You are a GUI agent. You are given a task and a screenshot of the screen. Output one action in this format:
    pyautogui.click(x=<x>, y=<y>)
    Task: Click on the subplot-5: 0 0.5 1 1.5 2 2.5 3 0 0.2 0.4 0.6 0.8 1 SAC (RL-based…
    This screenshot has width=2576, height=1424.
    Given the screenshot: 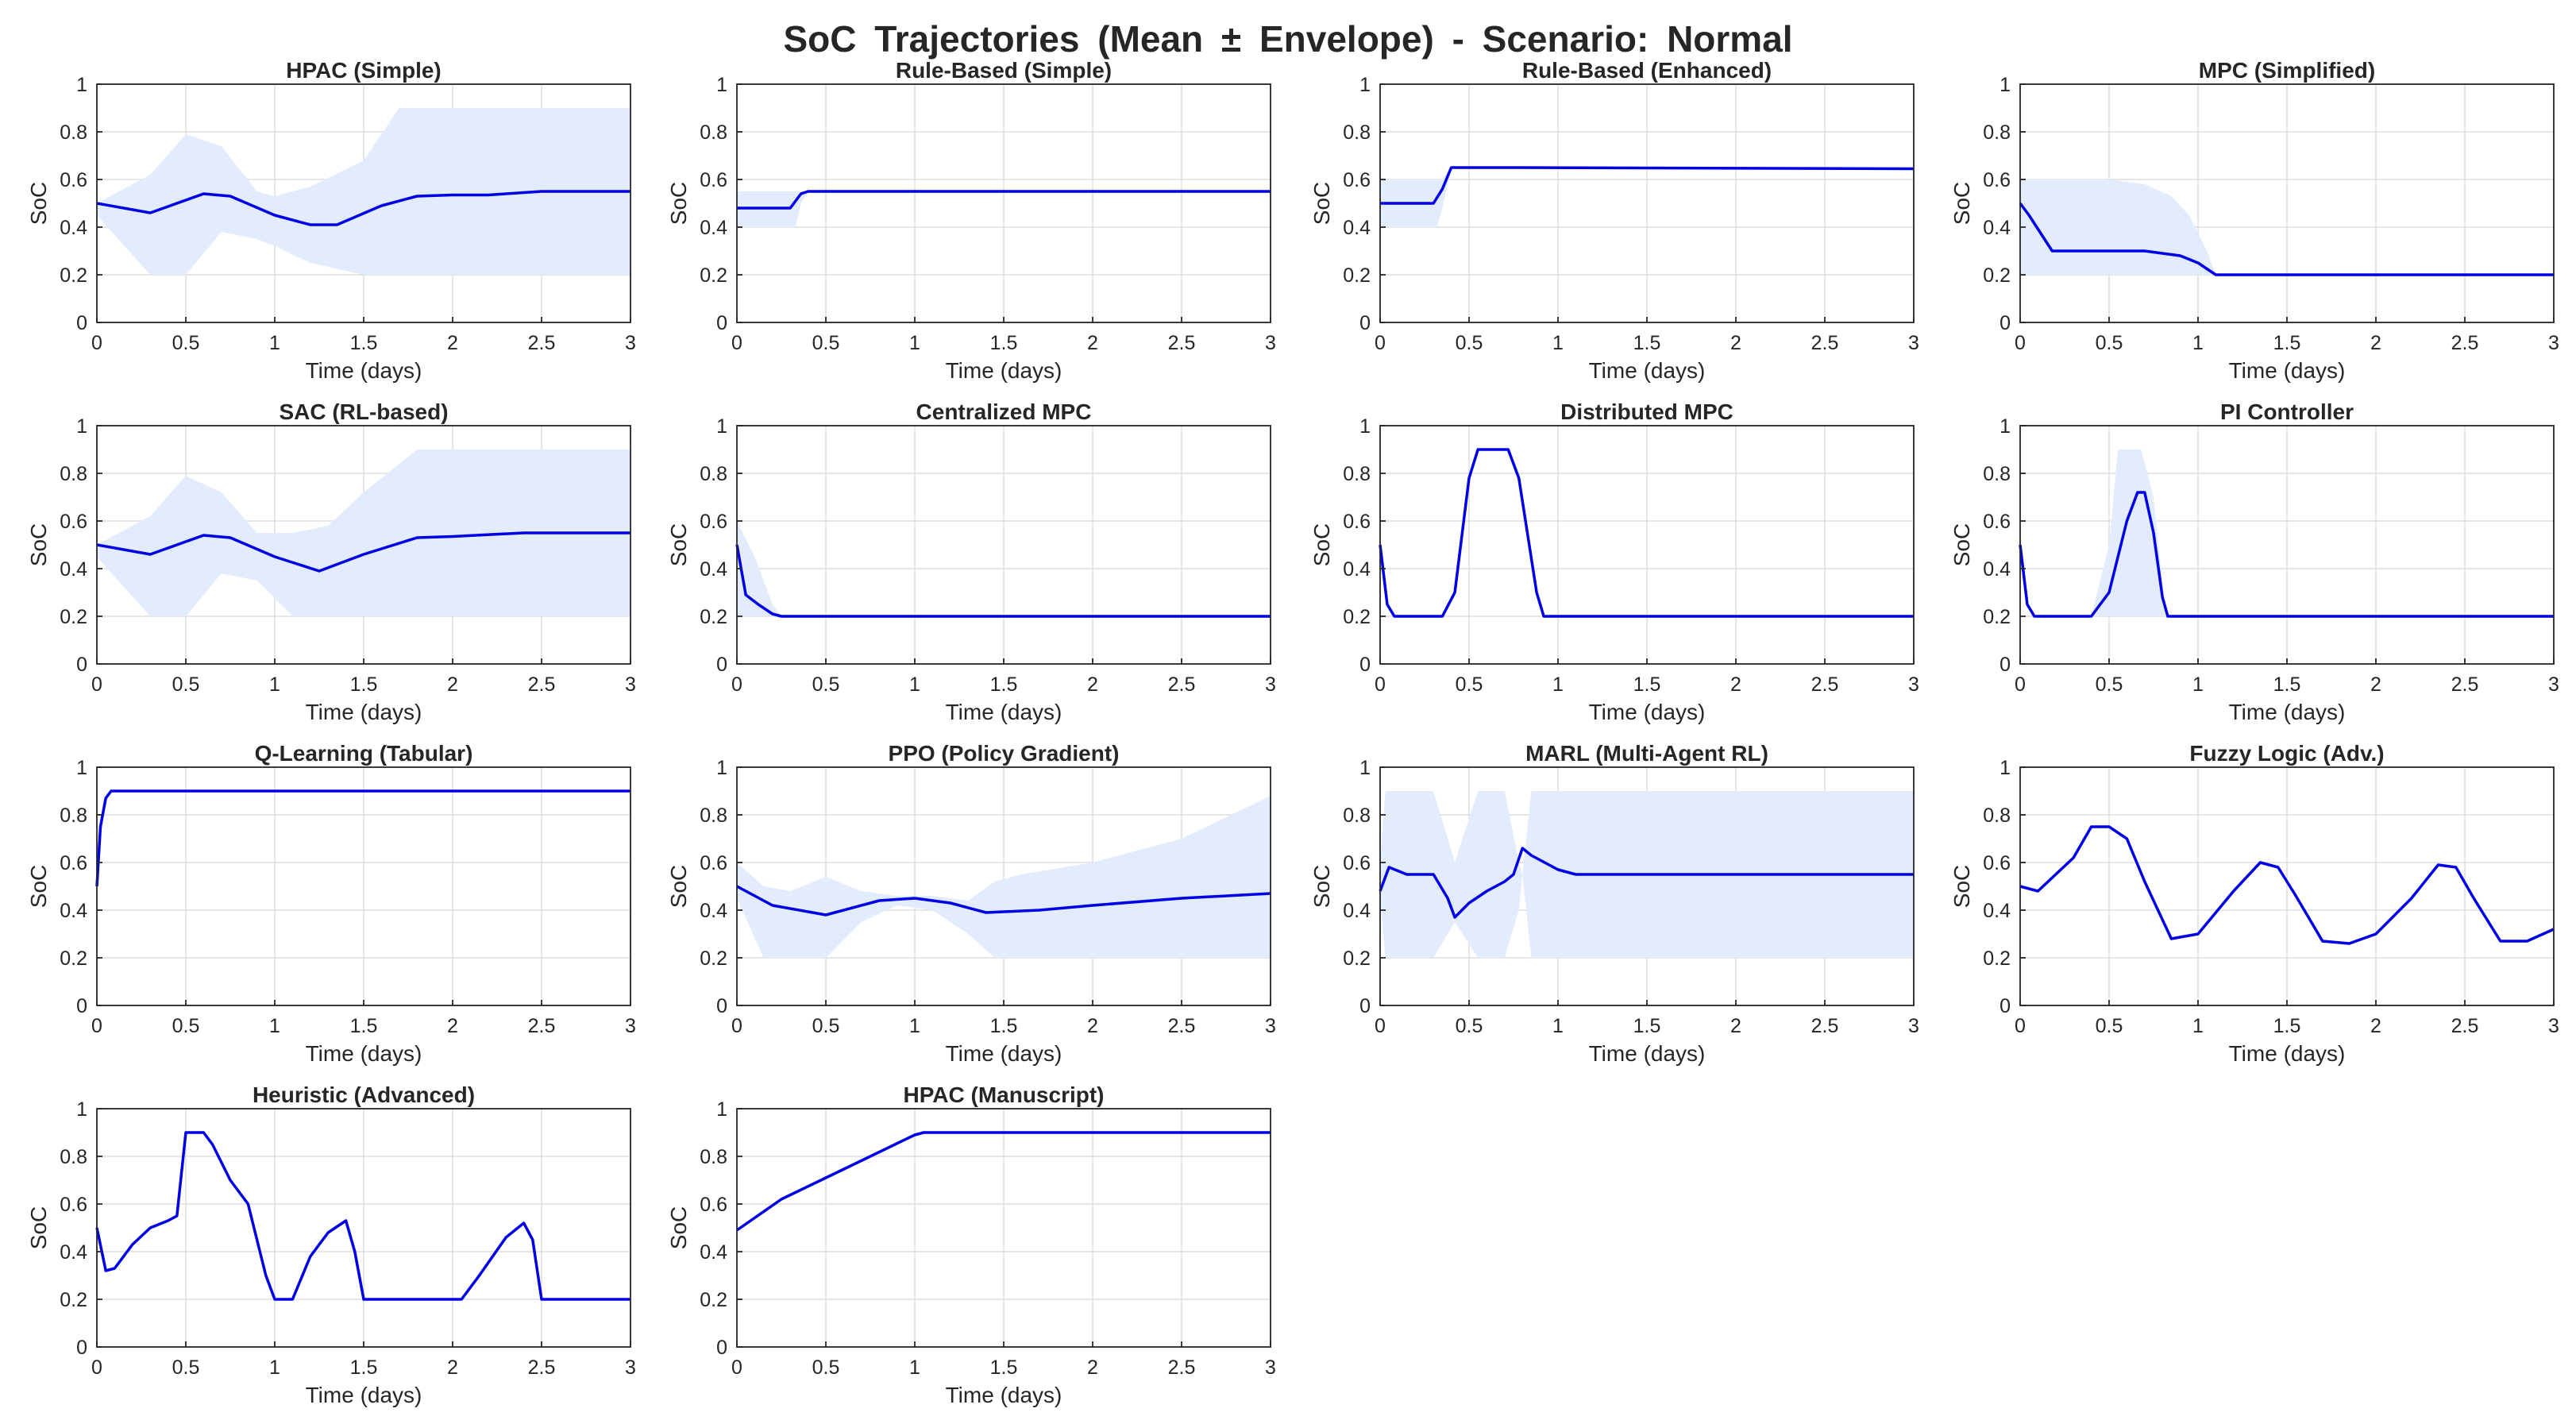 What is the action you would take?
    pyautogui.click(x=331, y=561)
    